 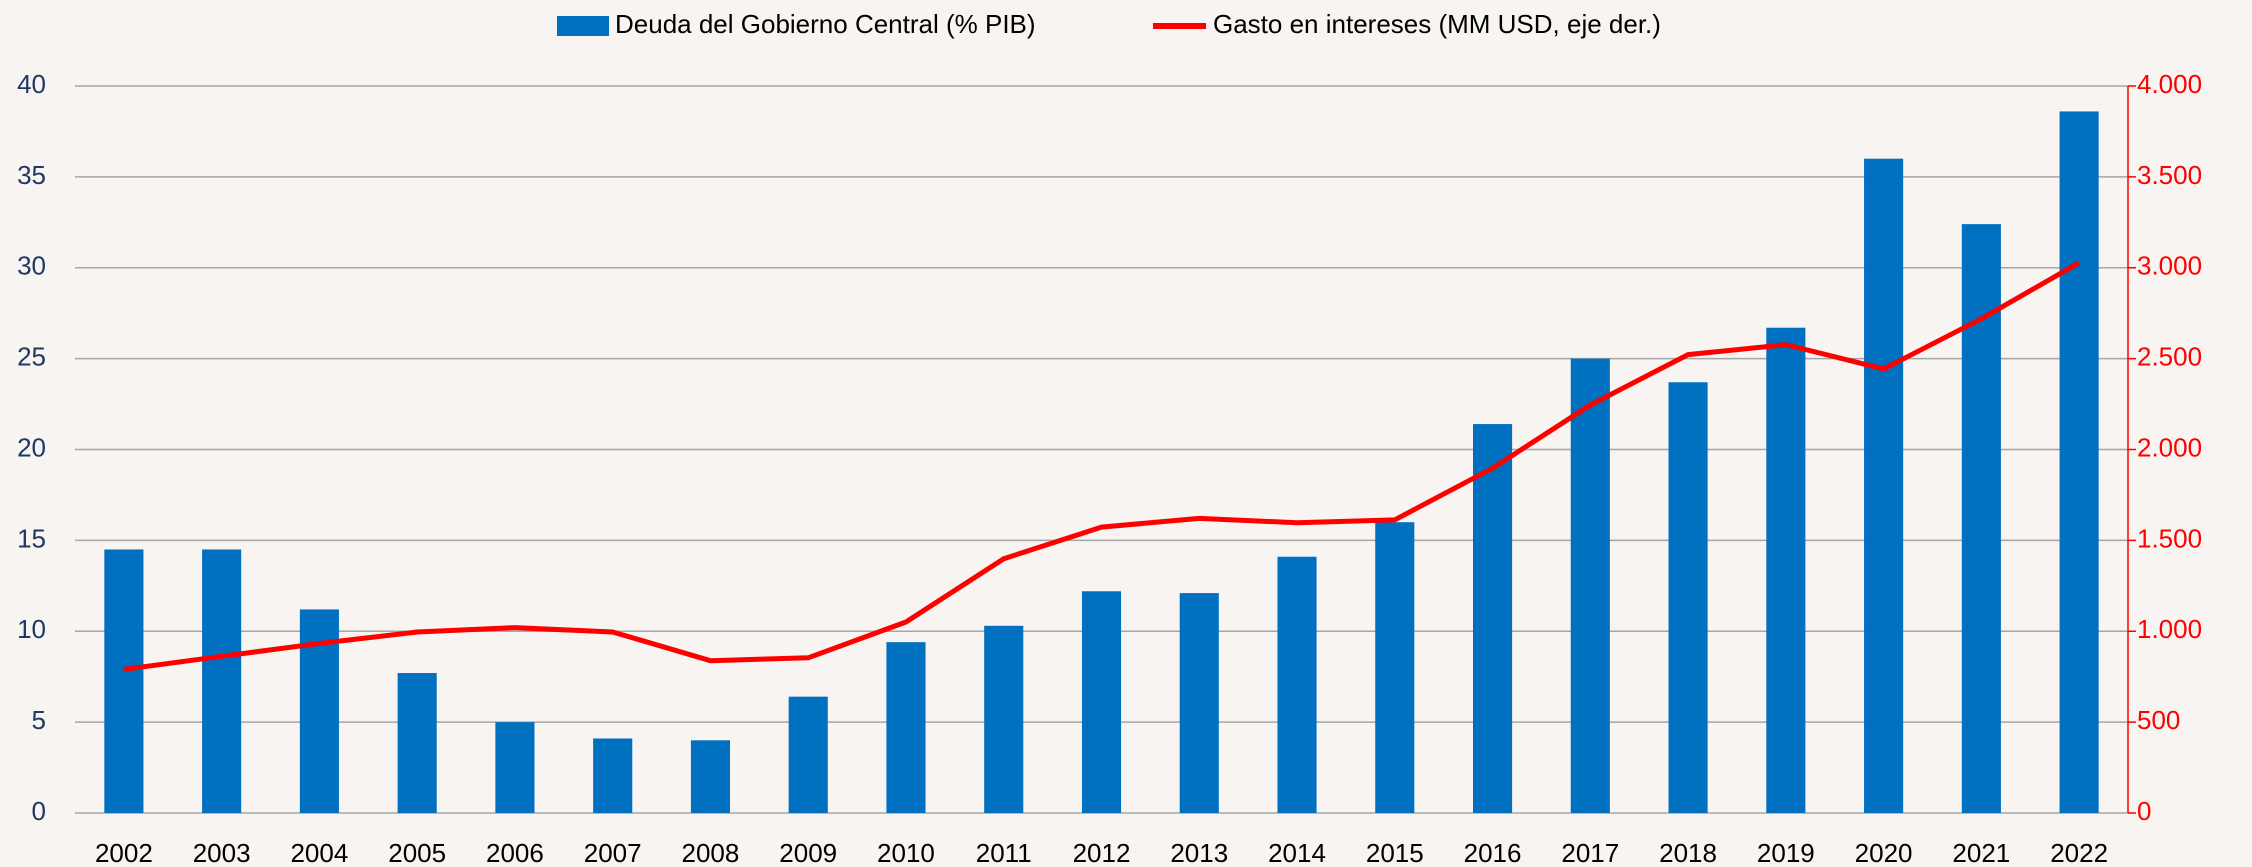 What do you see at coordinates (31, 447) in the screenshot?
I see `y-tick-label: 20` at bounding box center [31, 447].